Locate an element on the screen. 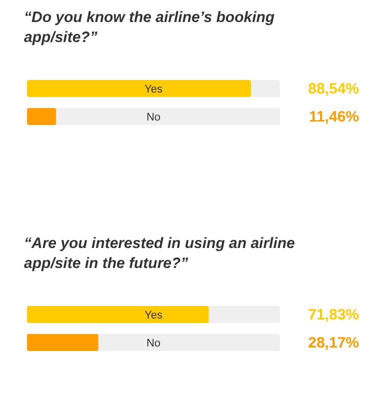  chart-title: “Do you know the airline’s booking app/site?” is located at coordinates (149, 28).